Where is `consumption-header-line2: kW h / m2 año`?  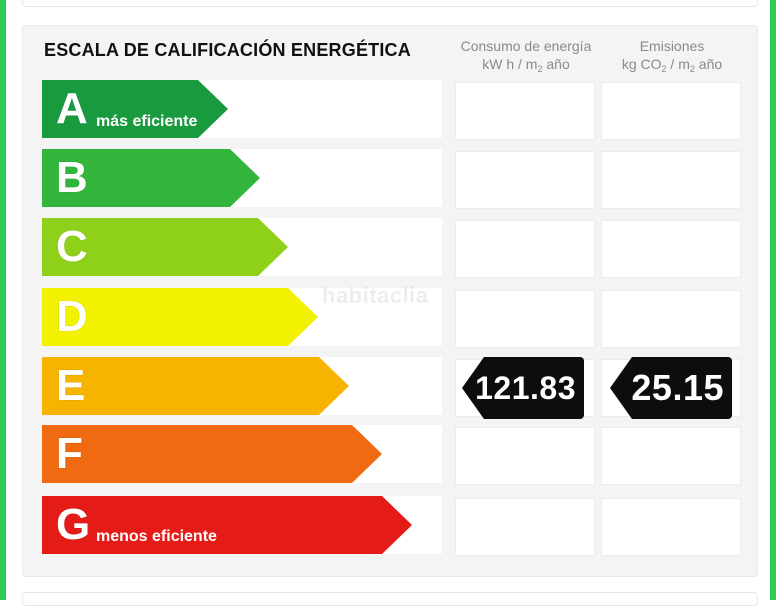
consumption-header-line2: kW h / m2 año is located at coordinates (526, 65).